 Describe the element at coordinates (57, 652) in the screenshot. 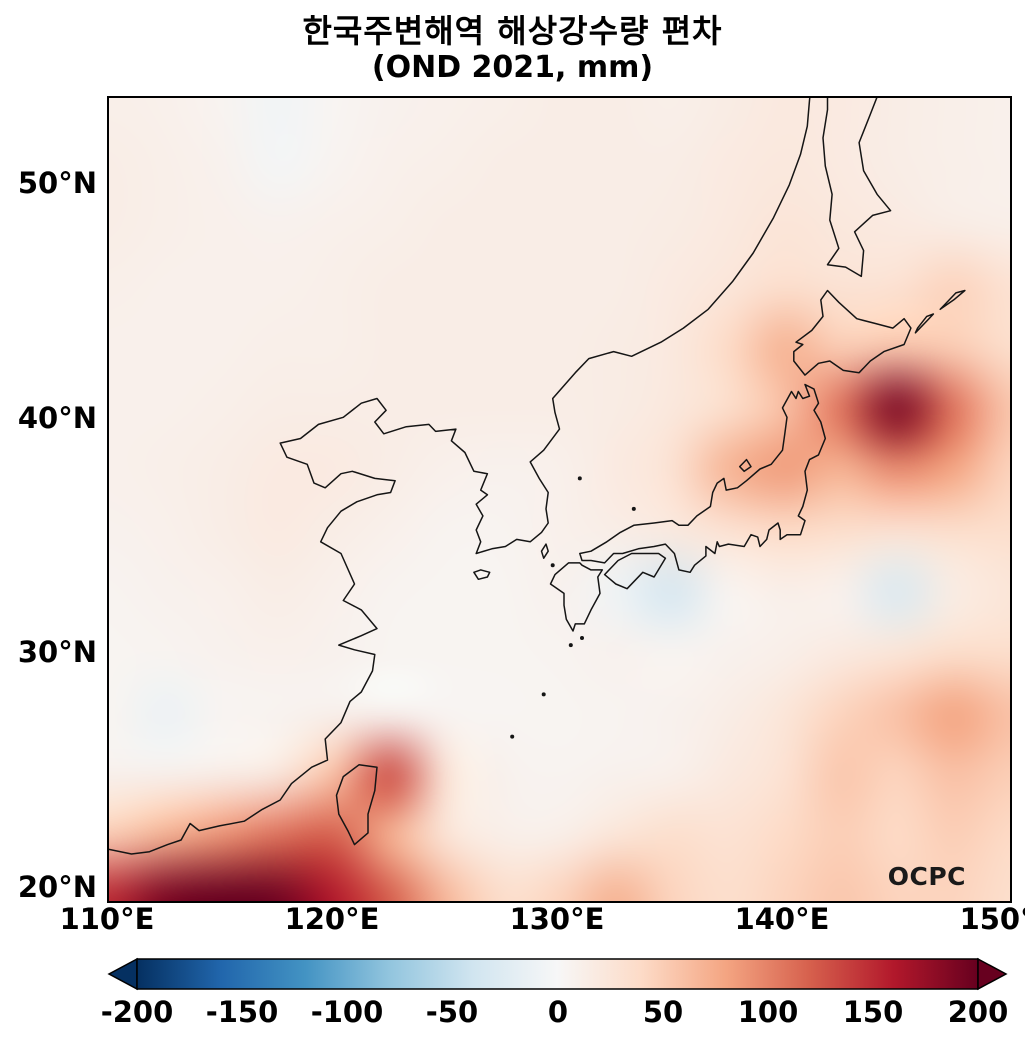

I see `y-tick-label-30n: 30°N` at that location.